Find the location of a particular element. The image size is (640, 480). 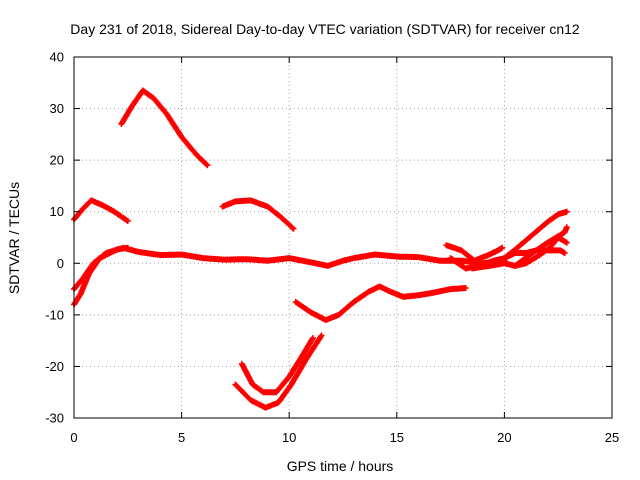

y-tick-label: -10 is located at coordinates (54, 314).